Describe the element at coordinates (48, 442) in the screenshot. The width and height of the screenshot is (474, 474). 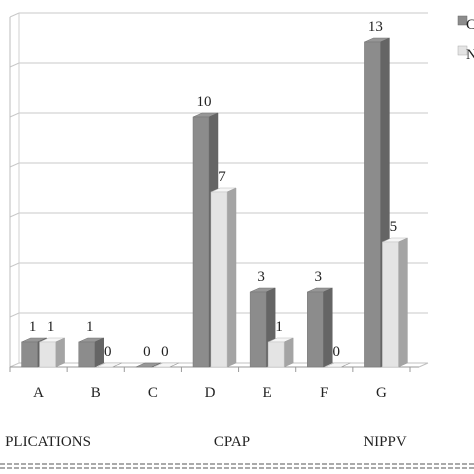
I see `group-label: PLICATIONS` at that location.